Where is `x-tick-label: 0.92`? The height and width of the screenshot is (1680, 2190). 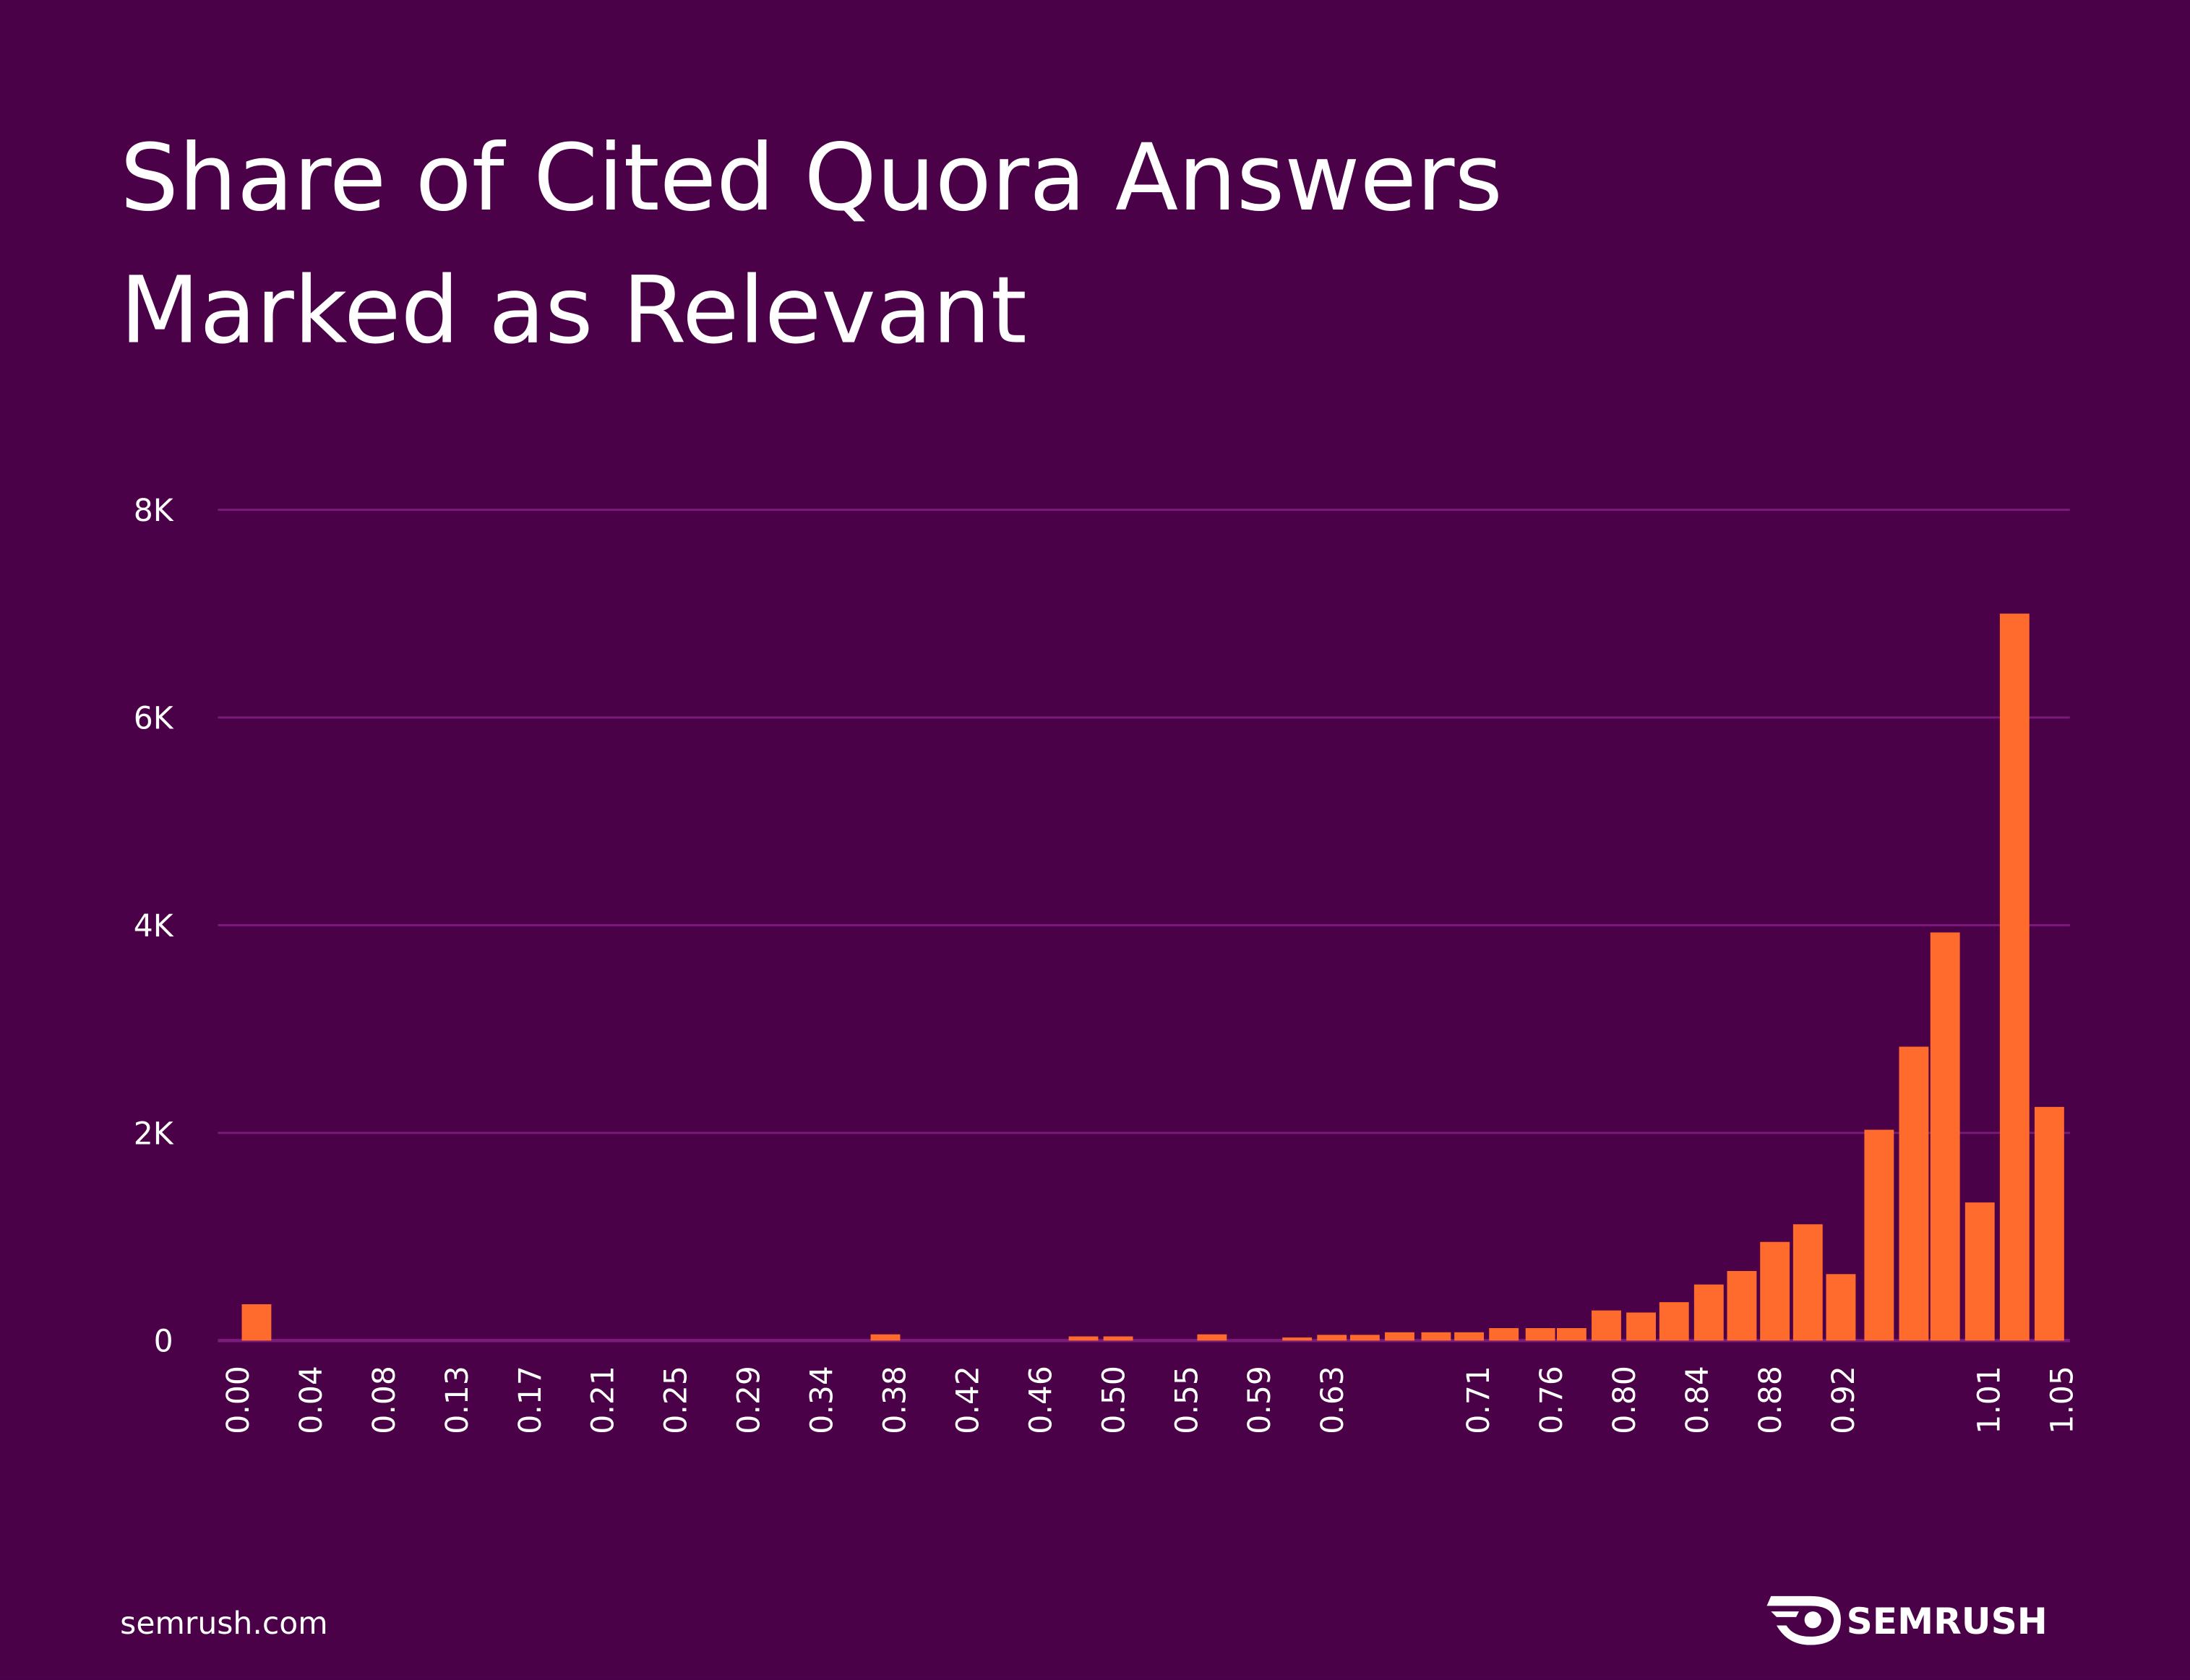 x-tick-label: 0.92 is located at coordinates (1844, 1400).